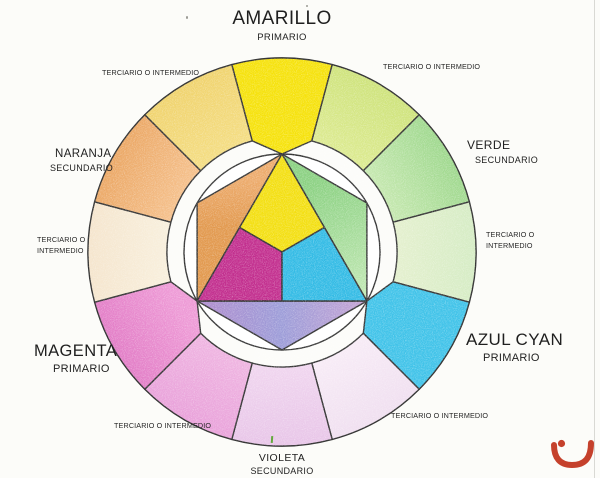  I want to click on label-amarillo: AMARILLO PRIMARIO, so click(282, 26).